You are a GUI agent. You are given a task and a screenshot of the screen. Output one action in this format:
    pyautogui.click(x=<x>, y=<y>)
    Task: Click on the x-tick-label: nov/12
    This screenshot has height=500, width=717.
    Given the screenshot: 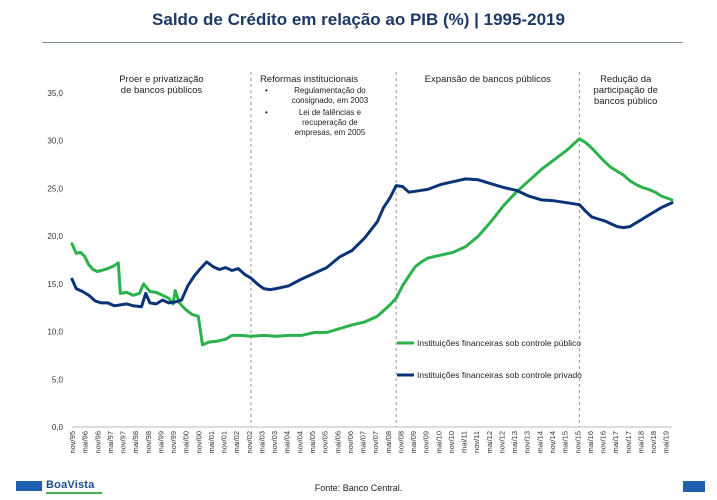 What is the action you would take?
    pyautogui.click(x=501, y=442)
    